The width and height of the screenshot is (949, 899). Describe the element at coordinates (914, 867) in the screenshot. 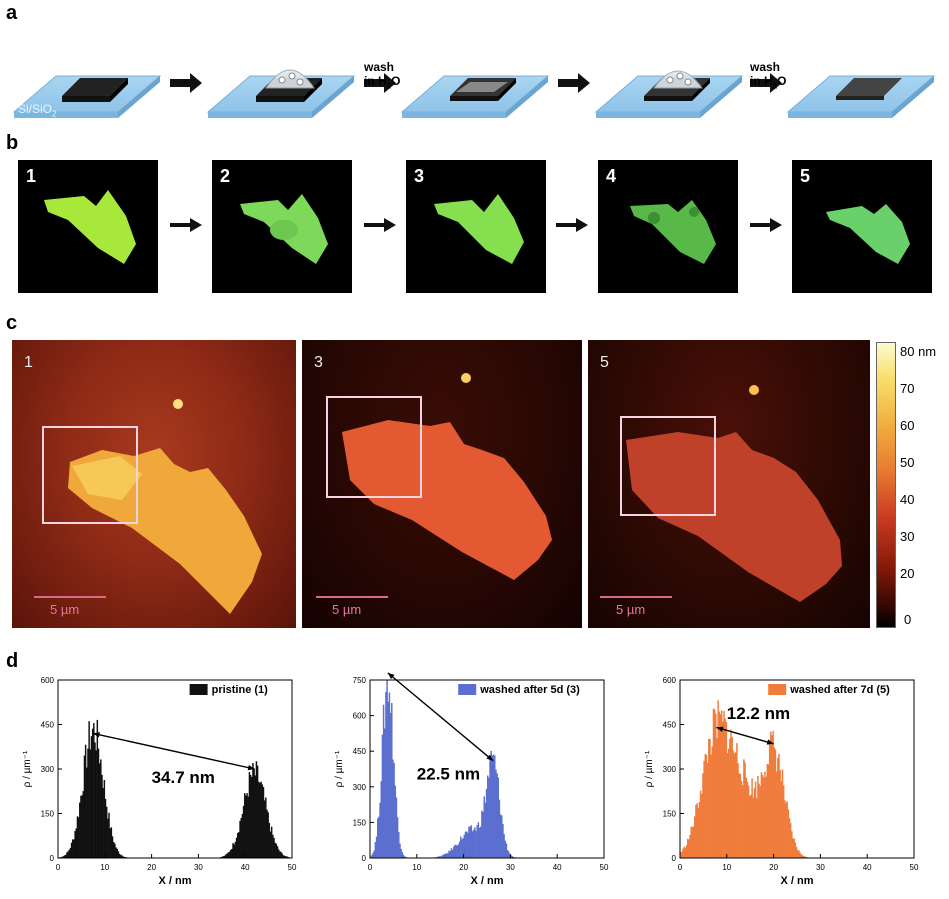

I see `x-tick-label: 50` at that location.